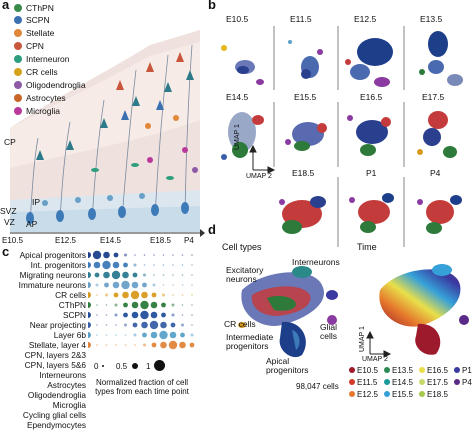 The height and width of the screenshot is (431, 474). Describe the element at coordinates (371, 213) in the screenshot. I see `umap-p1` at that location.